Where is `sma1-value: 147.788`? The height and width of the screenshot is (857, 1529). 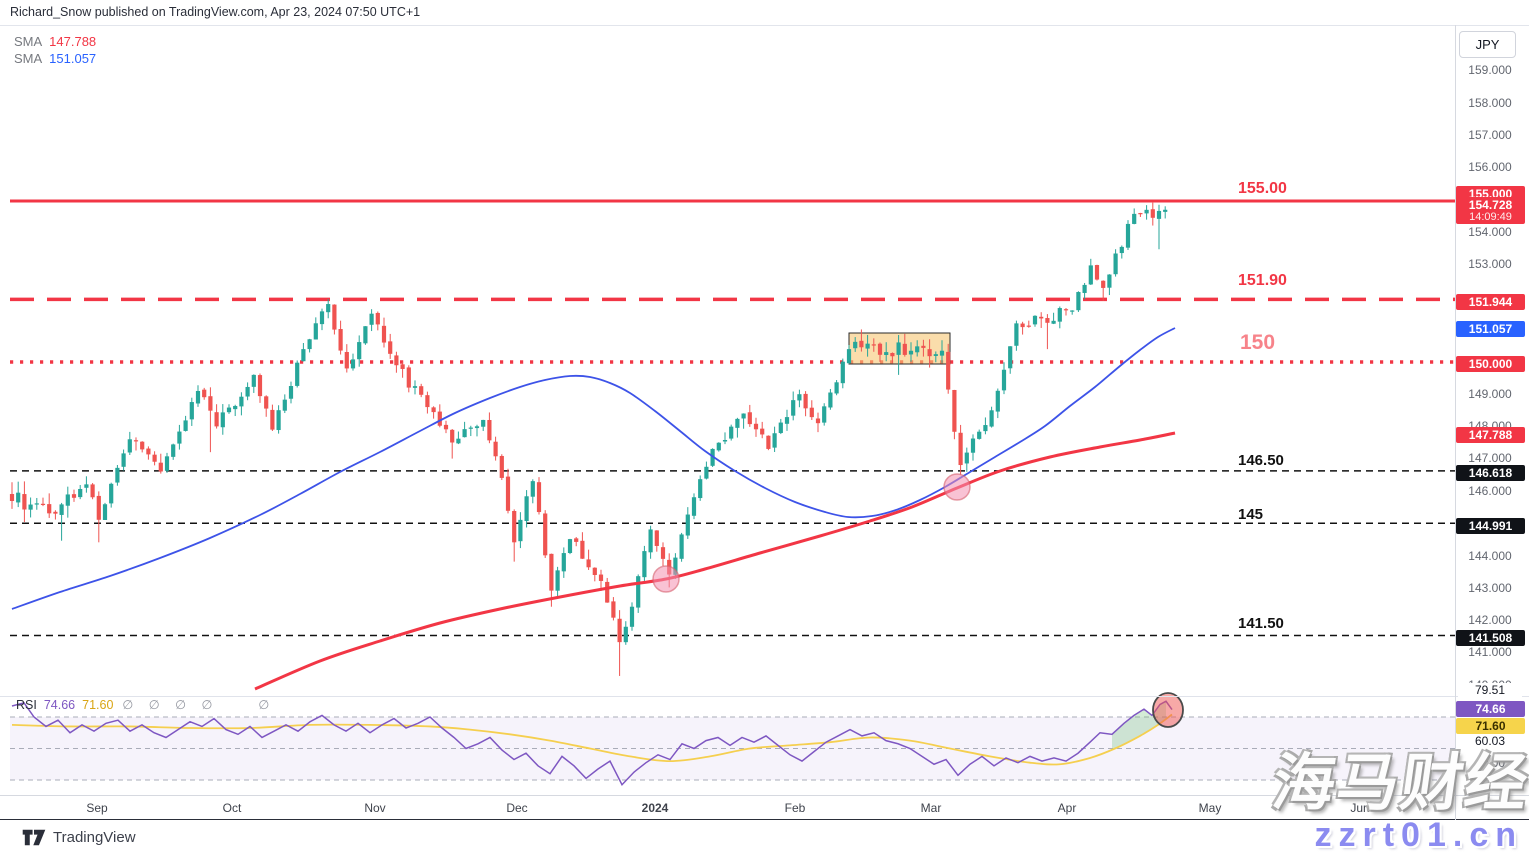
sma1-value: 147.788 is located at coordinates (73, 41).